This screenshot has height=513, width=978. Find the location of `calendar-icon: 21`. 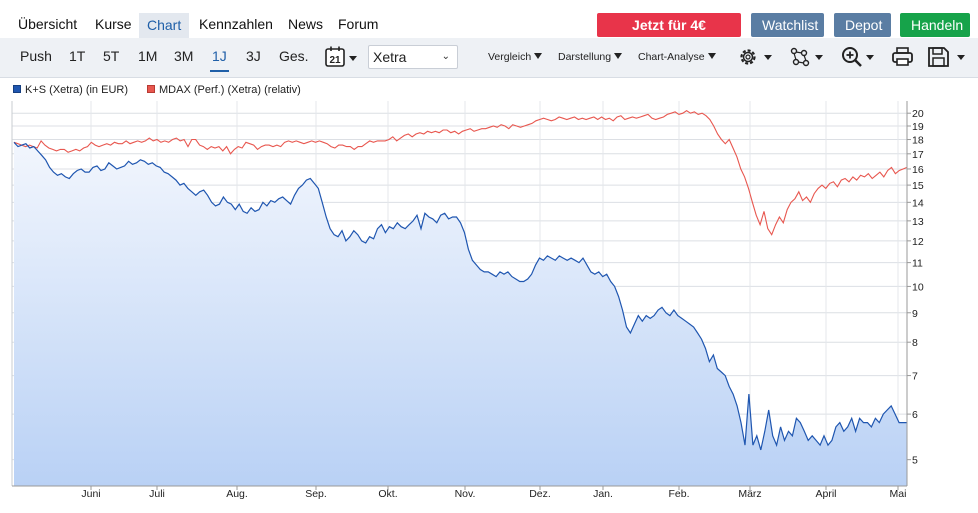

calendar-icon: 21 is located at coordinates (341, 56).